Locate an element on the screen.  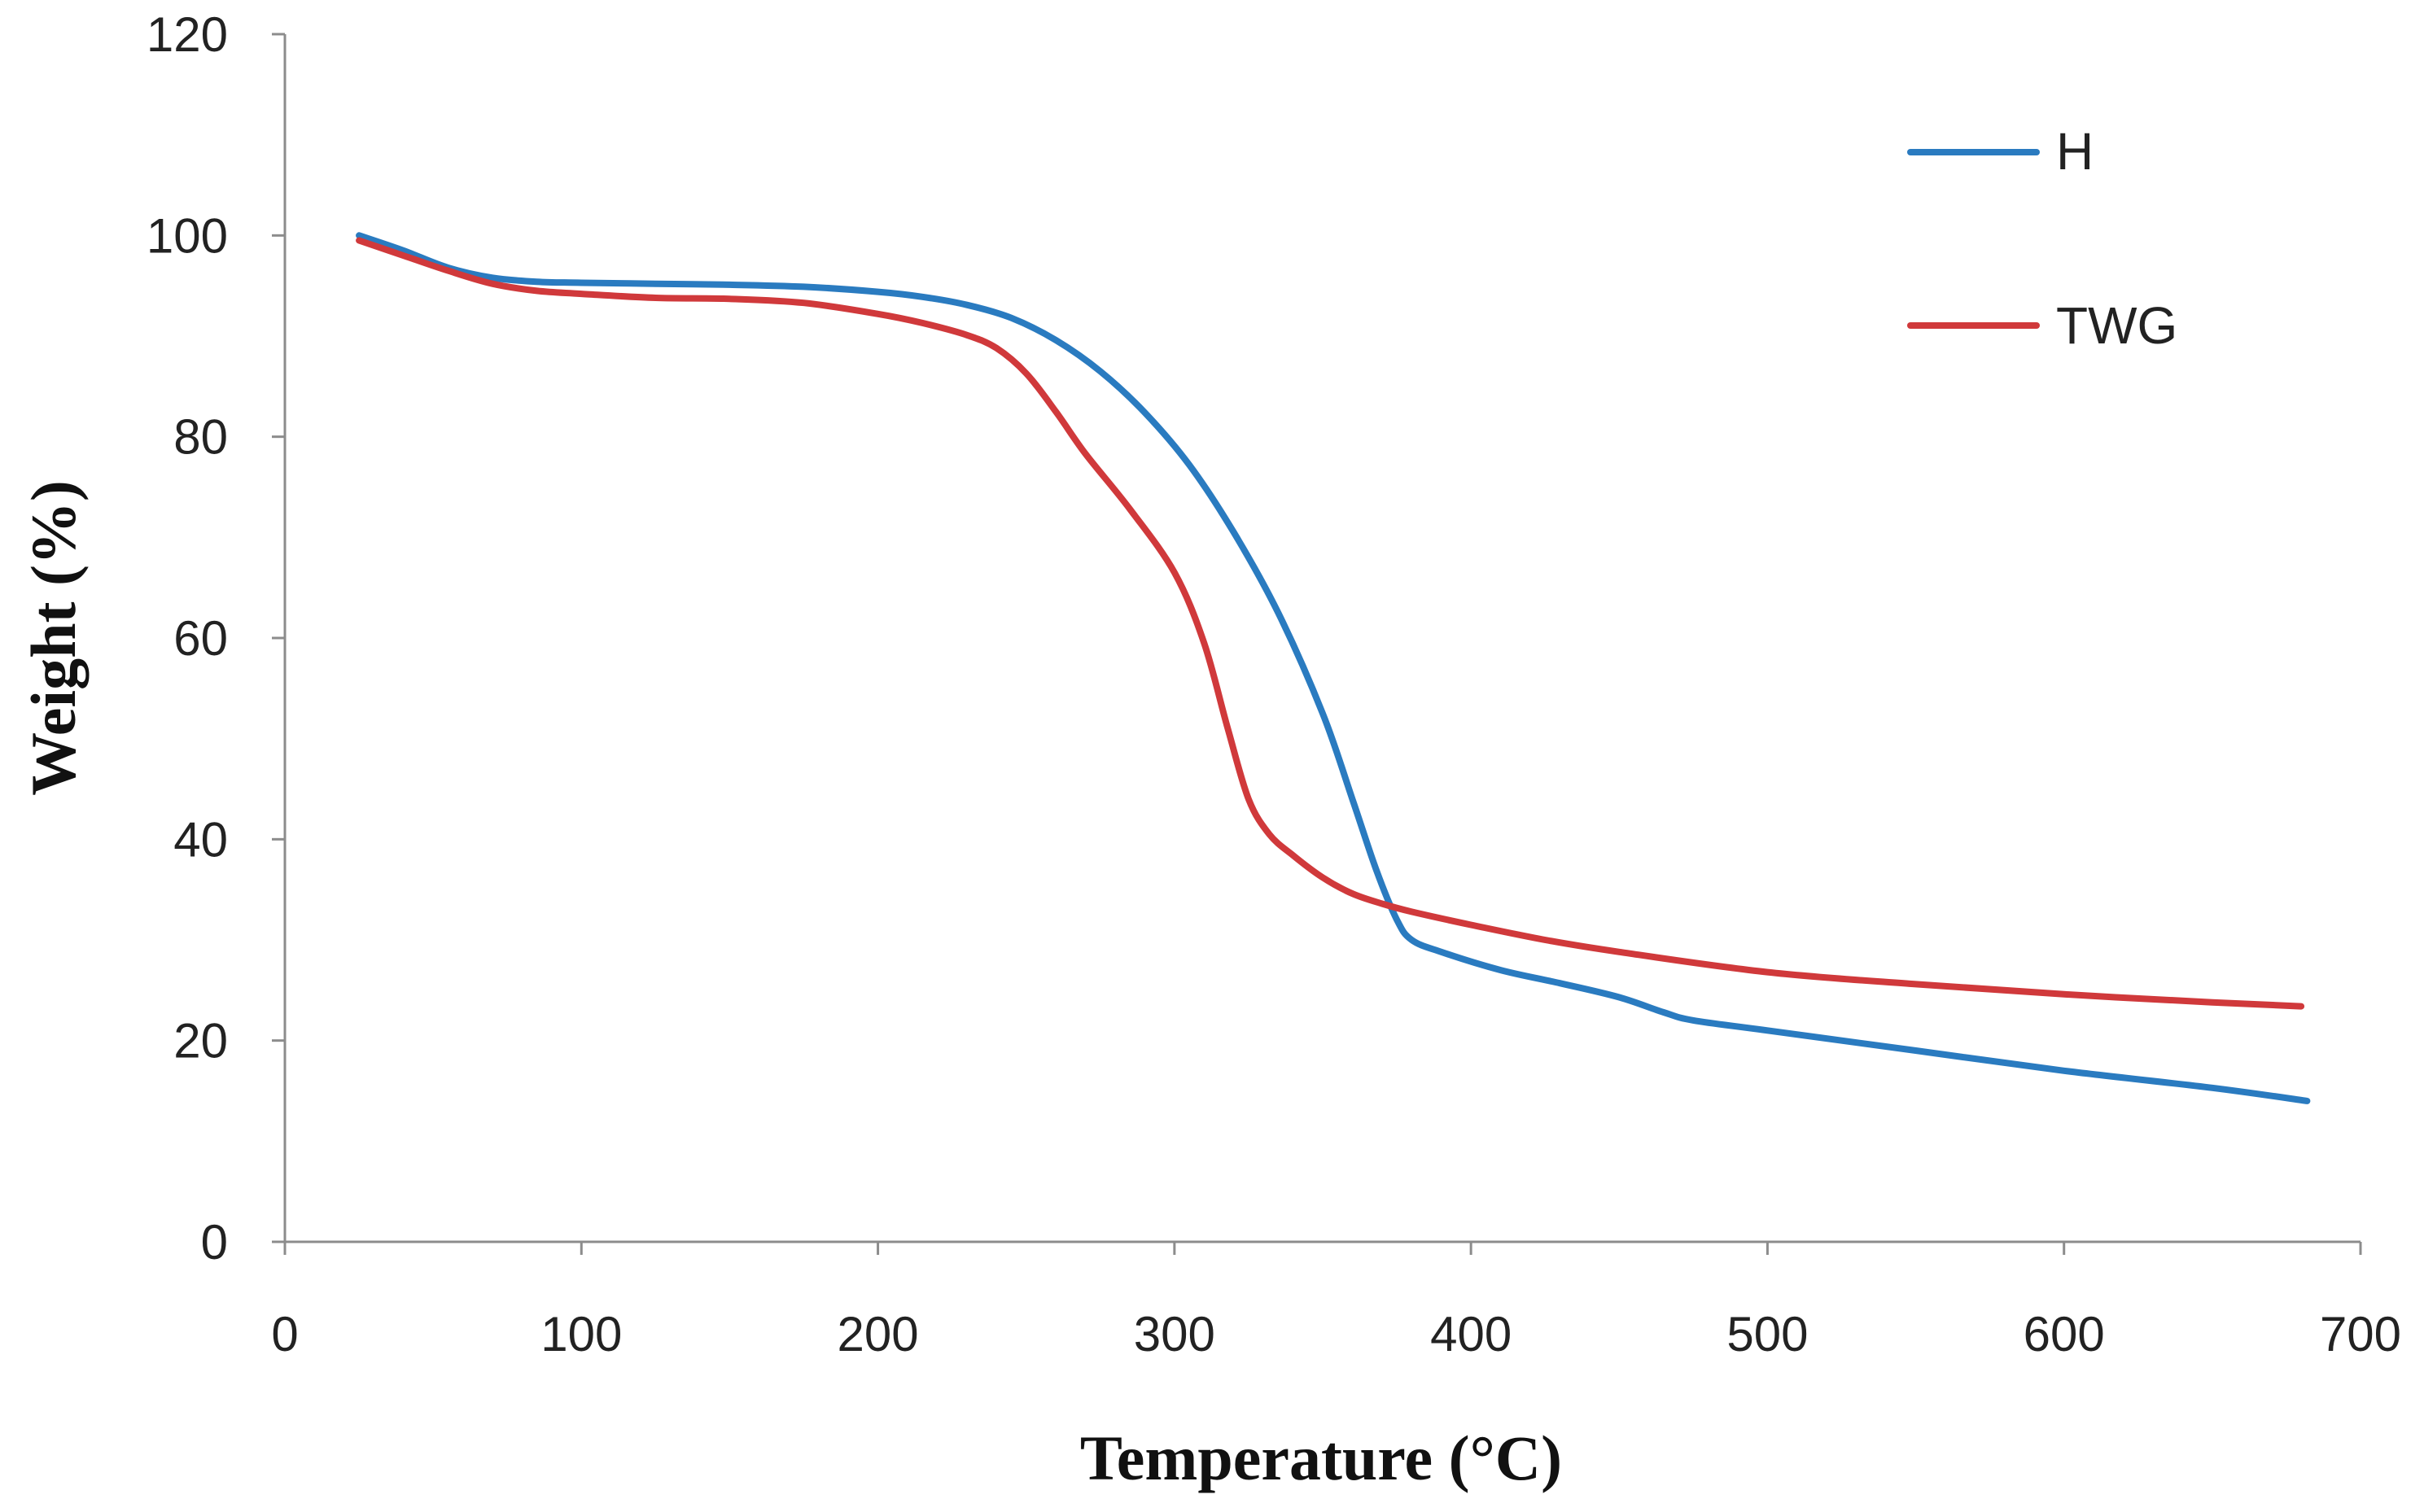
x-tick-label: 100 is located at coordinates (581, 1334).